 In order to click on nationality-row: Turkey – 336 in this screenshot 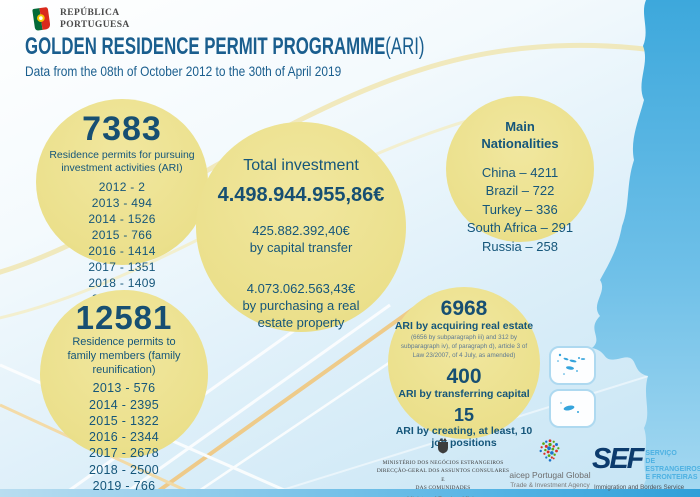, I will do `click(520, 209)`.